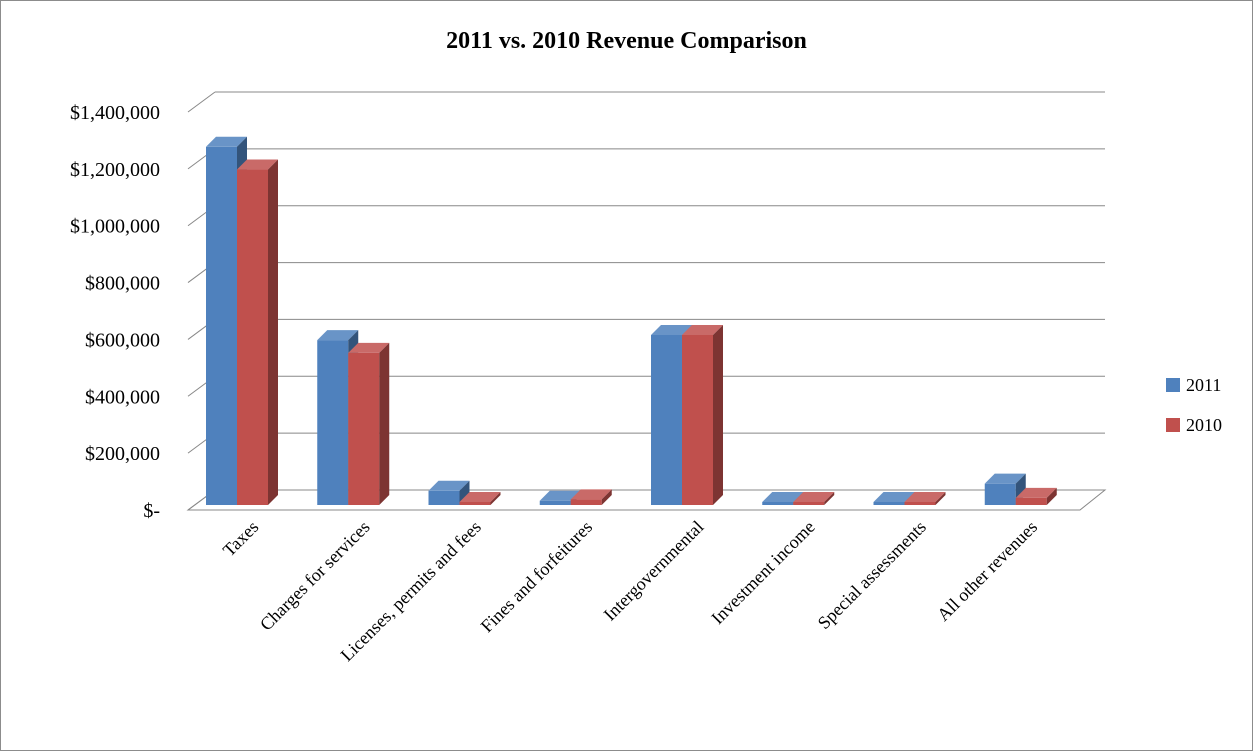 The image size is (1253, 751). I want to click on x-tick-label: Charges for services, so click(315, 576).